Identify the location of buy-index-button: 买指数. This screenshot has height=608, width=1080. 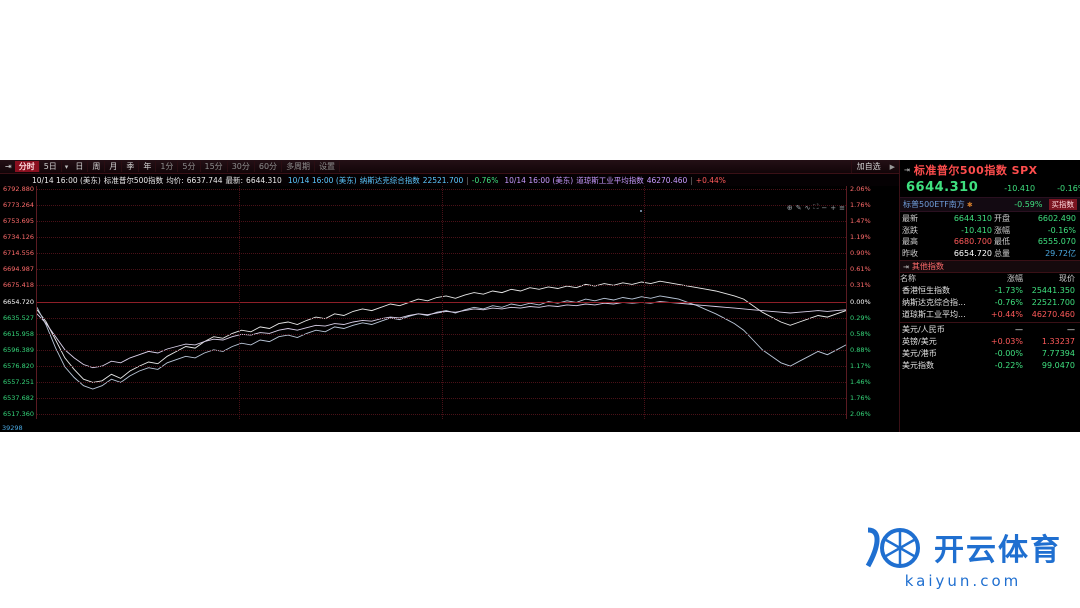
(1062, 204).